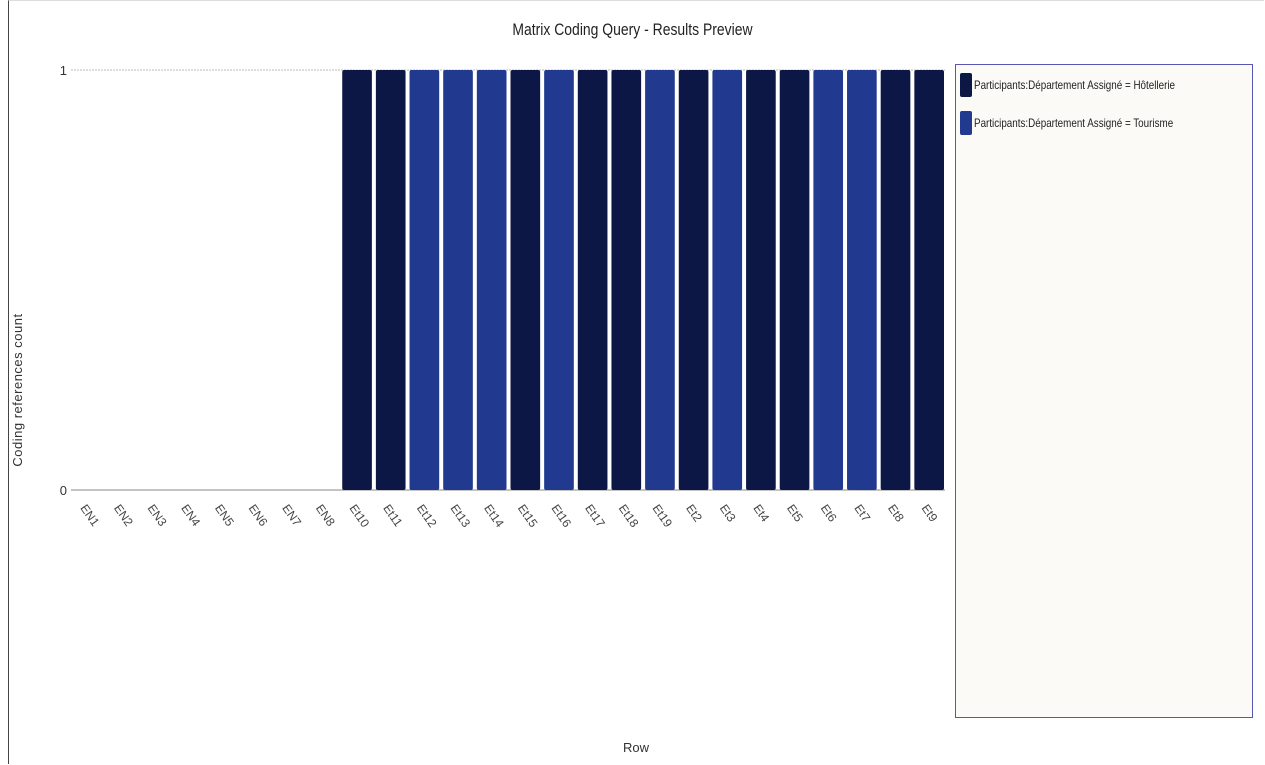  I want to click on x-tick-label: Et3, so click(728, 513).